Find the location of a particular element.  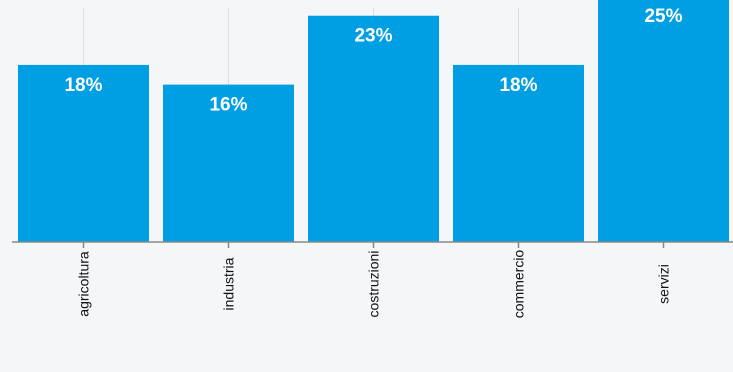

value-label-agricoltura: 18% is located at coordinates (83, 85).